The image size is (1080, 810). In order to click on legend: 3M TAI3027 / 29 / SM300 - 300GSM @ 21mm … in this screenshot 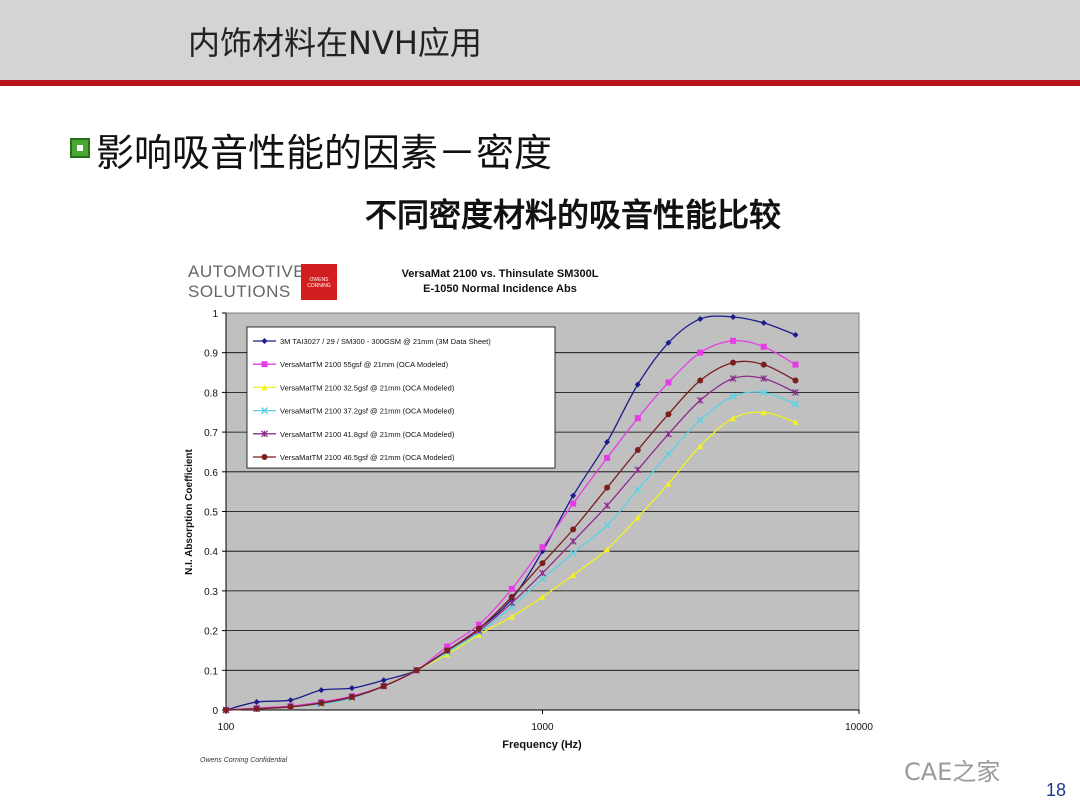, I will do `click(401, 397)`.